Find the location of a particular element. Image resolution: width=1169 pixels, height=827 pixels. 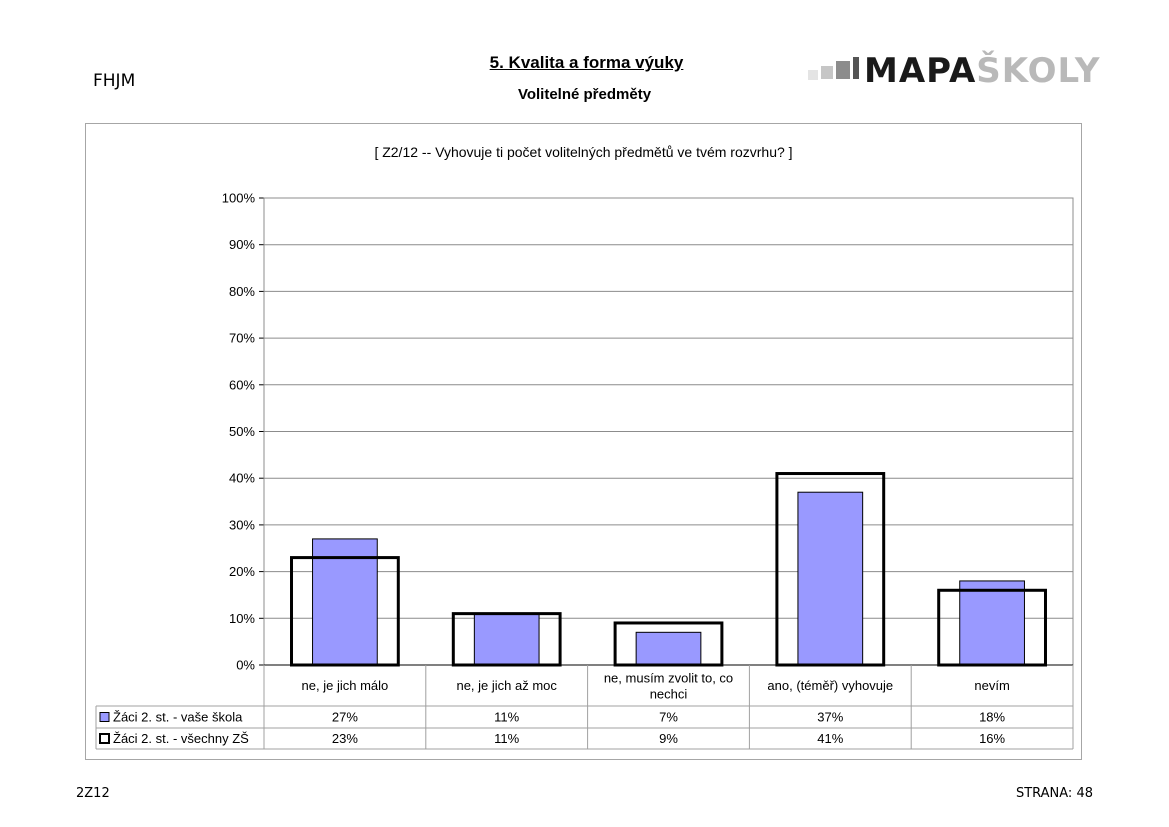

legend-key-all is located at coordinates (104, 738).